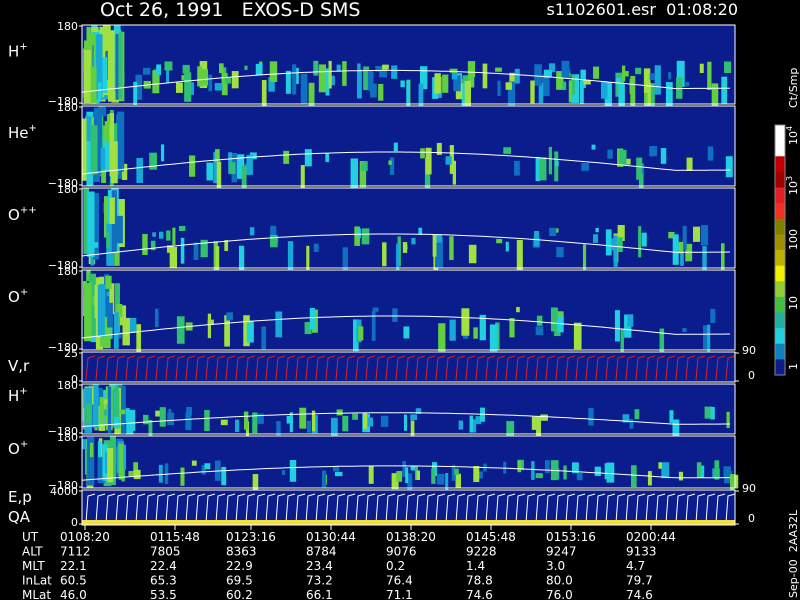  I want to click on panel, so click(408, 409).